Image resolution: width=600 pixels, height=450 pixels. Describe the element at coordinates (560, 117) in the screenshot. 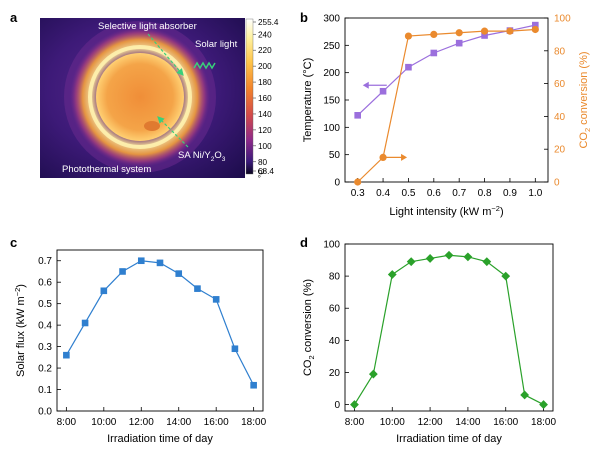

I see `chart-b-right-tick-label: 40` at that location.